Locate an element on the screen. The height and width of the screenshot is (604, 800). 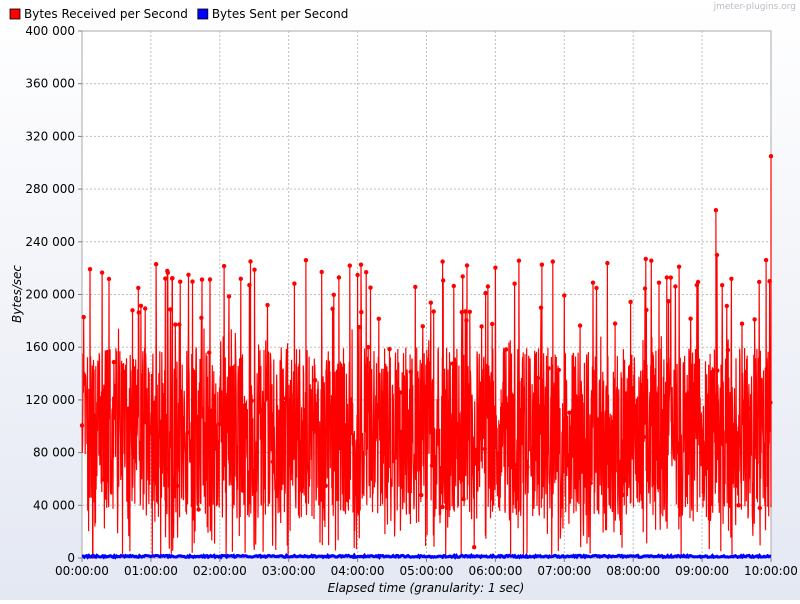
y-tick-label: 120 000 is located at coordinates (50, 400).